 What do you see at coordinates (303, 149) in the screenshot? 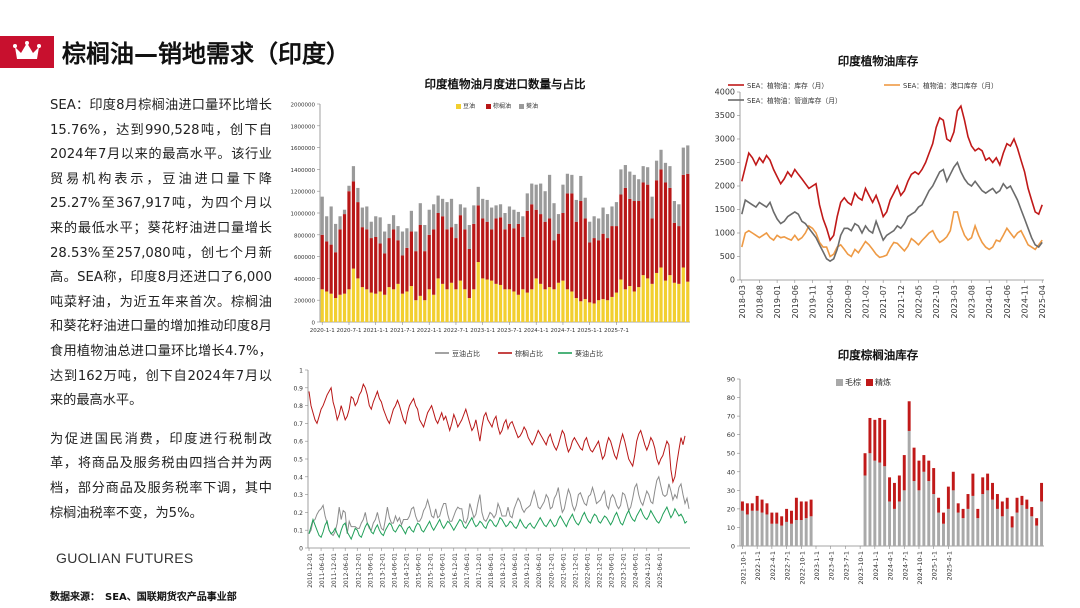
I see `y-tick-label: 1600000` at bounding box center [303, 149].